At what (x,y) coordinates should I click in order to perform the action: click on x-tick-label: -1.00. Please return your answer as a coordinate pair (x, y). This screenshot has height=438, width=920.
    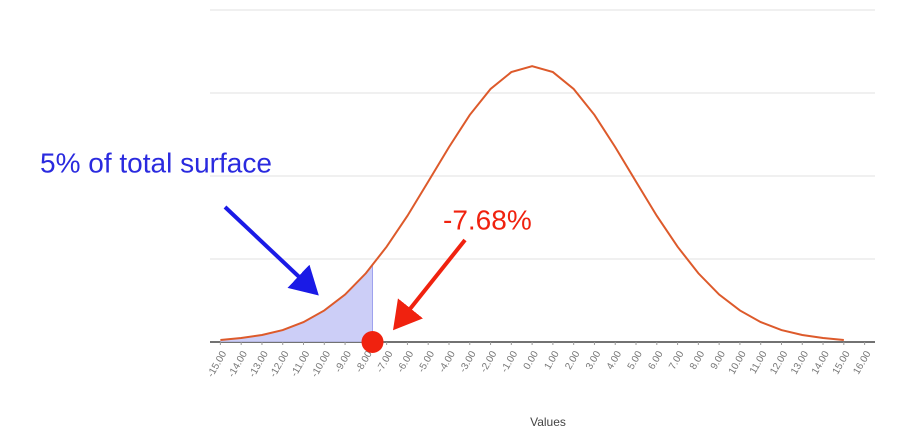
    Looking at the image, I should click on (509, 362).